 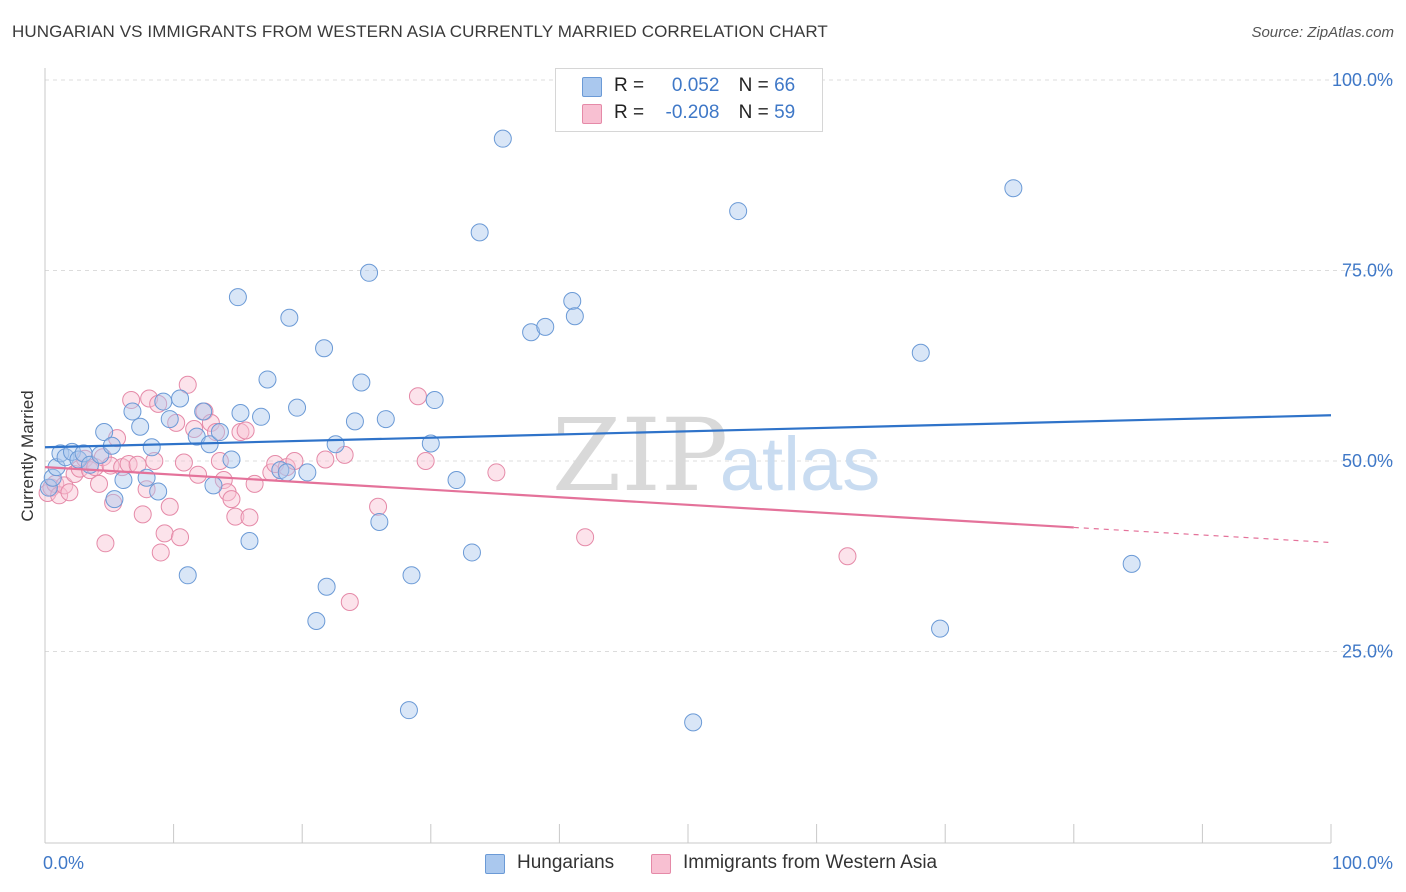 What do you see at coordinates (785, 112) in the screenshot?
I see `n-value: 59` at bounding box center [785, 112].